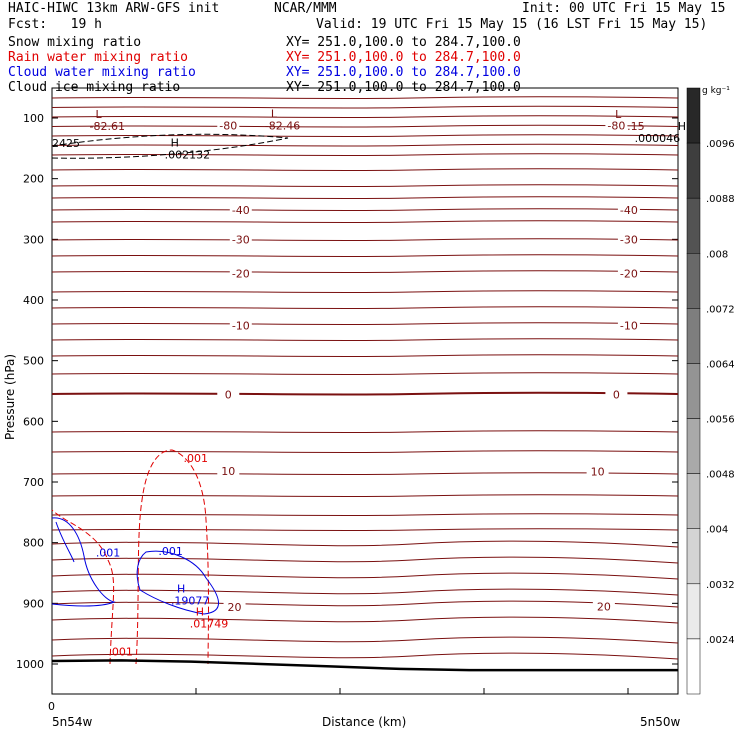  Describe the element at coordinates (30, 664) in the screenshot. I see `y-tick-label: 1000` at that location.